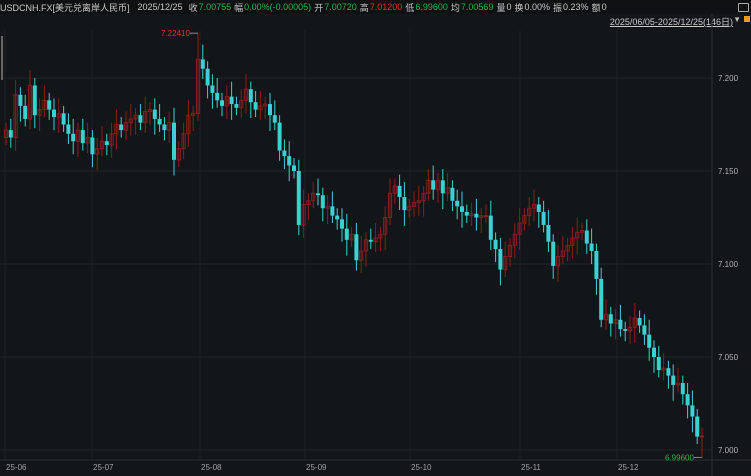 Image resolution: width=751 pixels, height=476 pixels. What do you see at coordinates (679, 457) in the screenshot?
I see `min-price-label: 6.99600` at bounding box center [679, 457].